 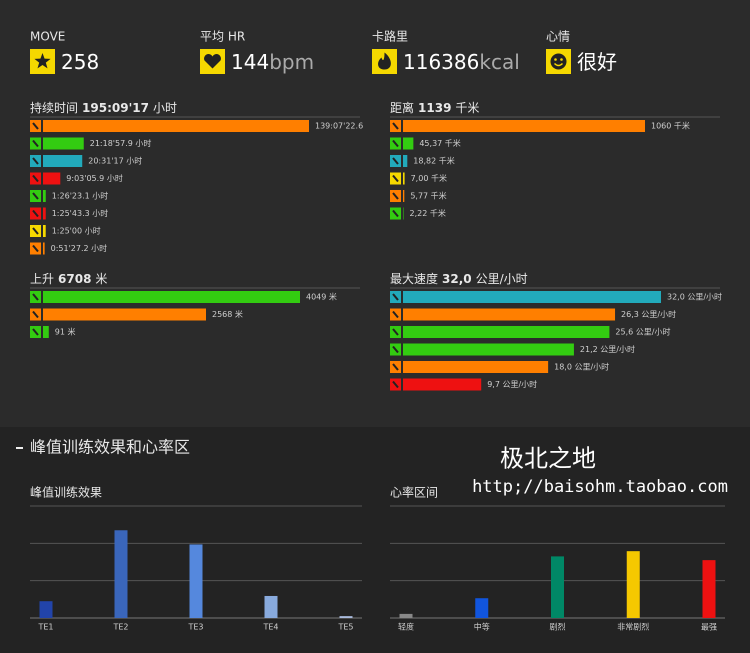 I want to click on summary-number: 258, so click(x=80, y=62).